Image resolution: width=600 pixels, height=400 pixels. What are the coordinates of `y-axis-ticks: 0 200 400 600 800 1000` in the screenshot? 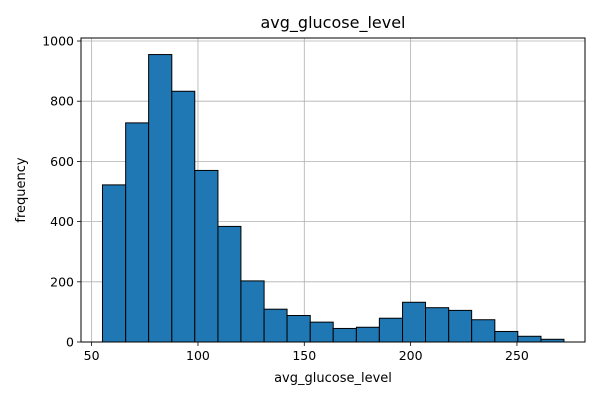 It's located at (61, 192).